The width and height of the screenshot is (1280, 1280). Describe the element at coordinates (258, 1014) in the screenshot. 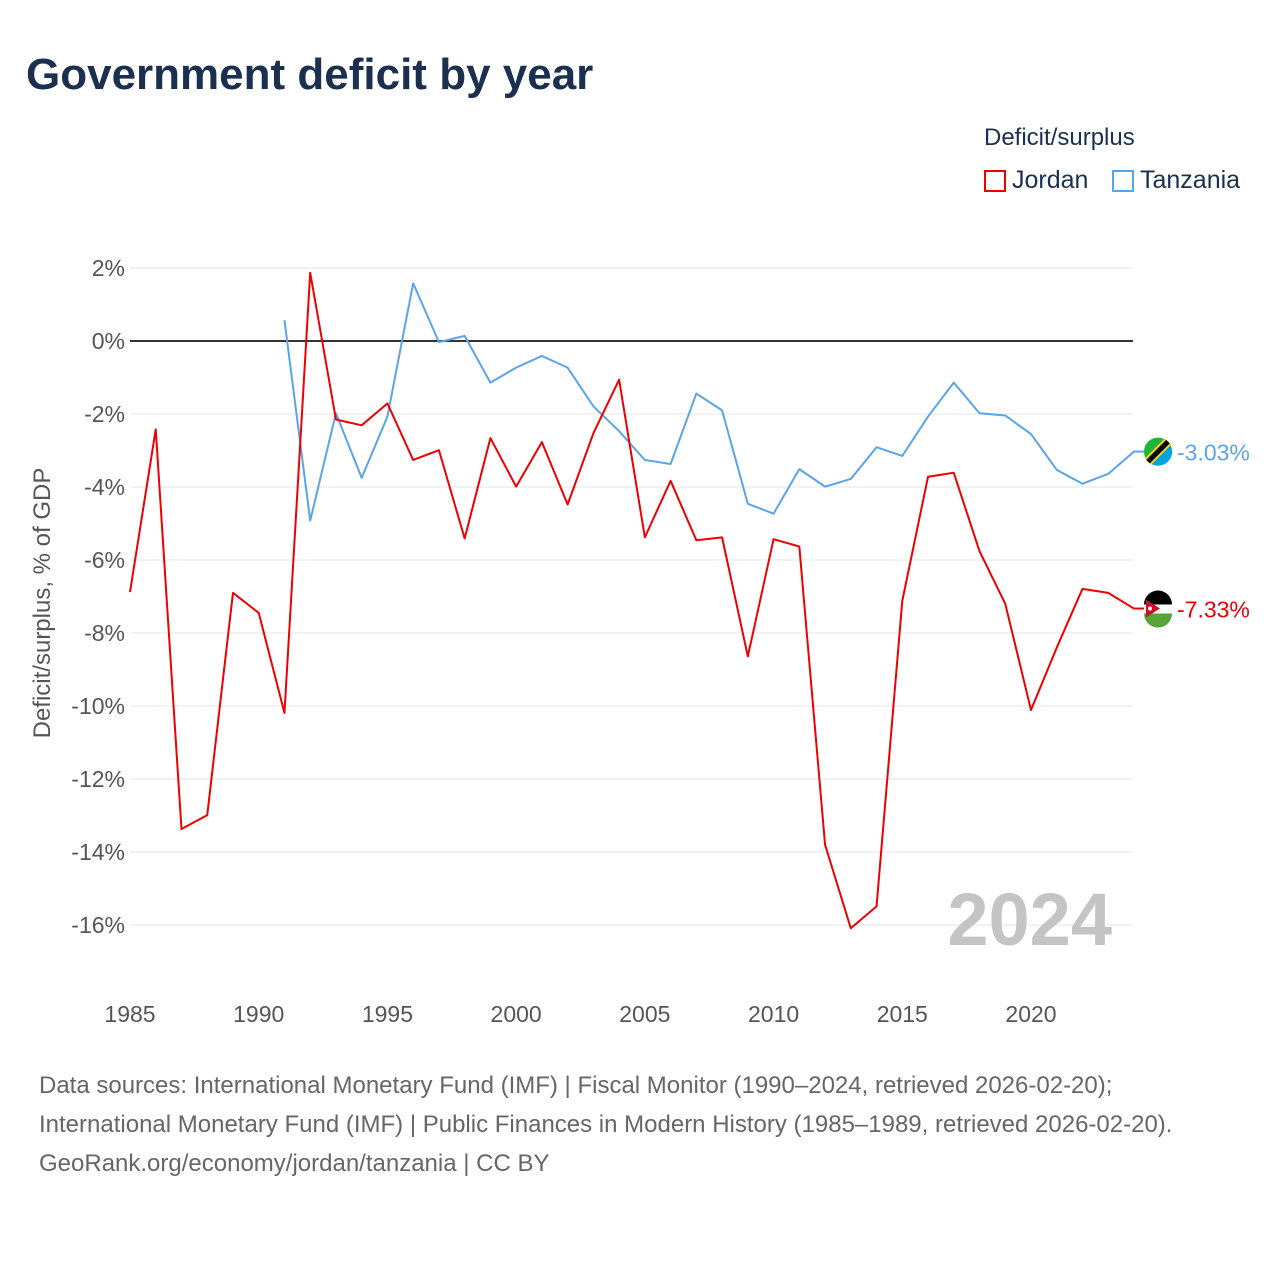

I see `x-tick-label: 1990` at that location.